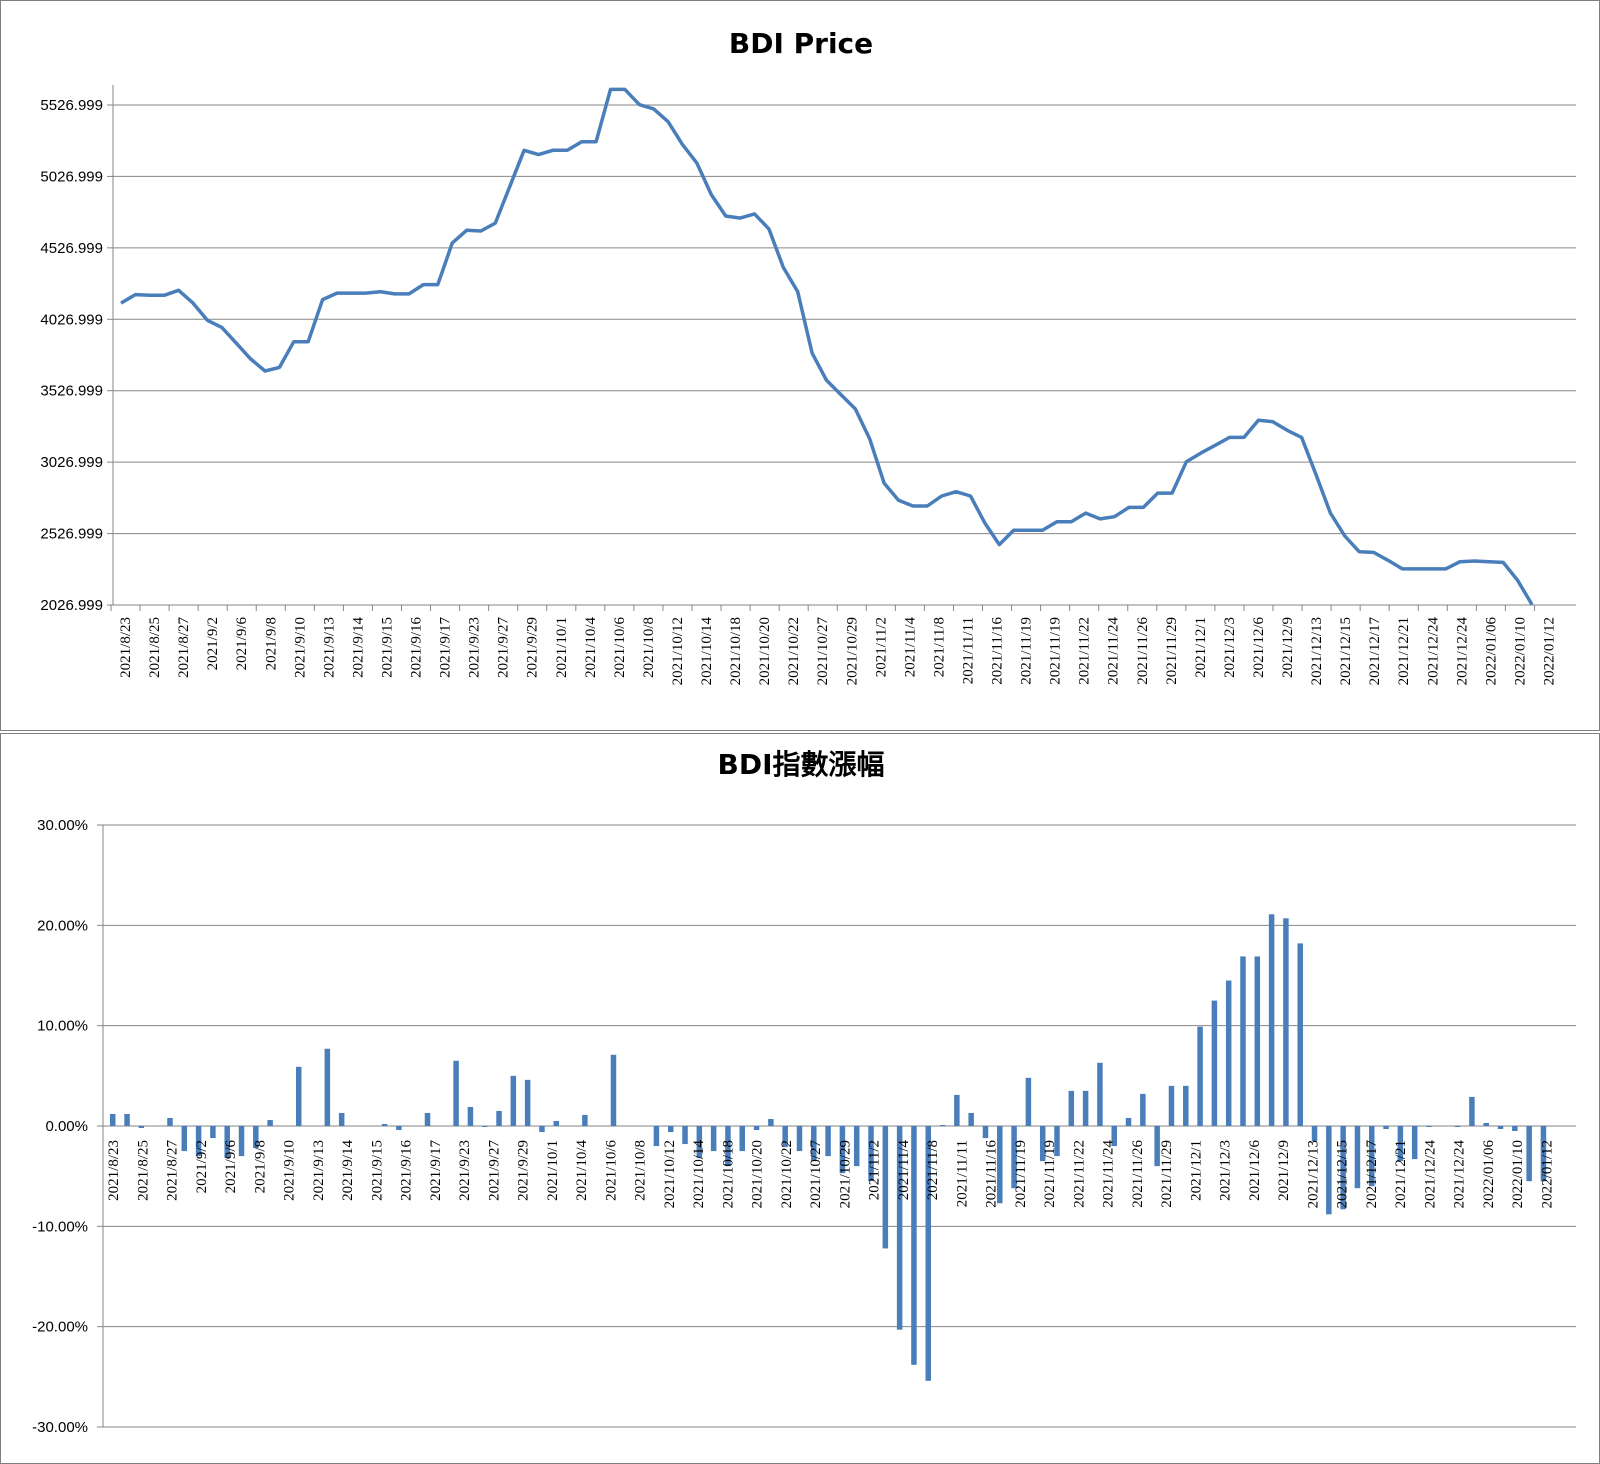 The width and height of the screenshot is (1600, 1464). Describe the element at coordinates (260, 1166) in the screenshot. I see `x-tick-label: 2021/9/8` at that location.